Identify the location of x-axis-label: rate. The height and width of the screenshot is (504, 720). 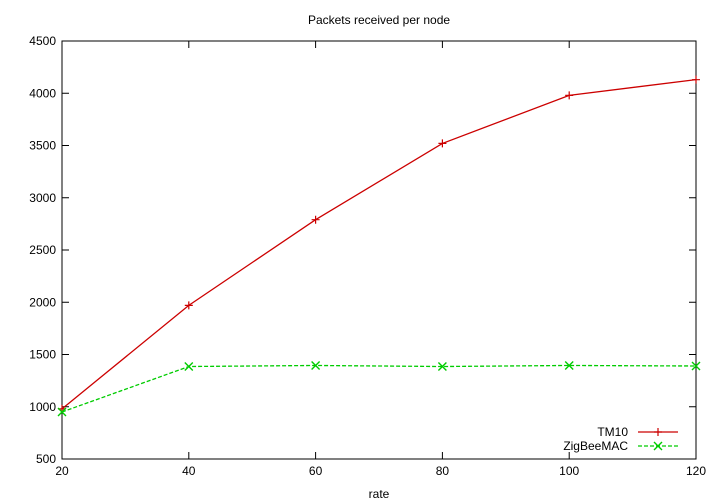
(379, 494).